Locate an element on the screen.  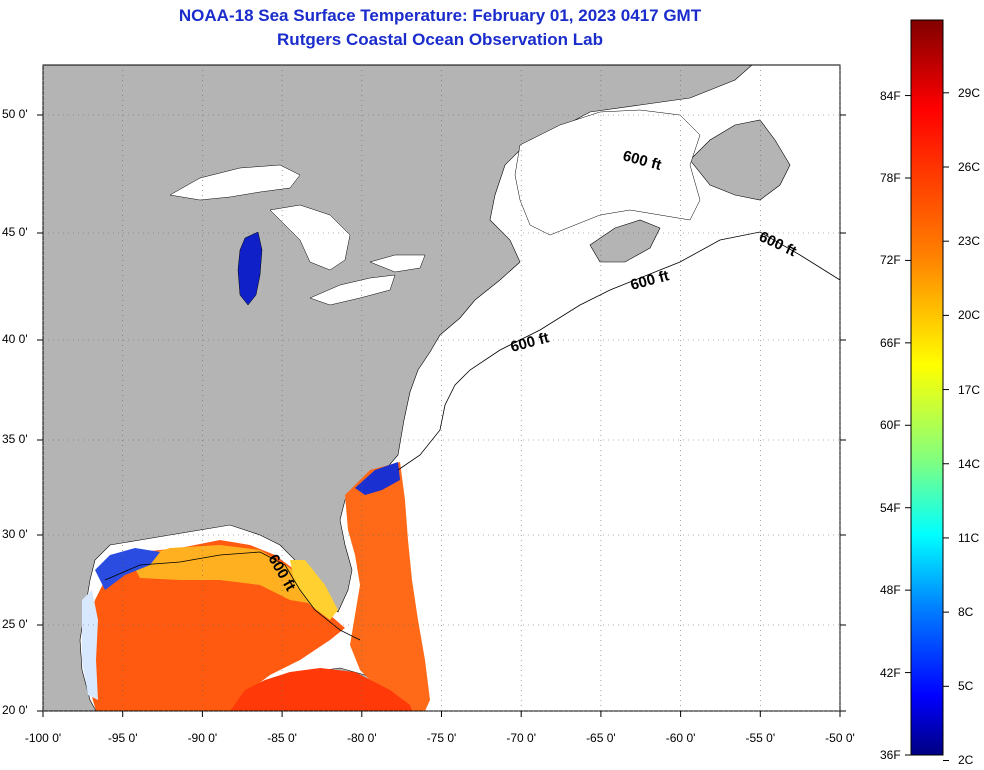
colorbar-f-label: 42F is located at coordinates (890, 672).